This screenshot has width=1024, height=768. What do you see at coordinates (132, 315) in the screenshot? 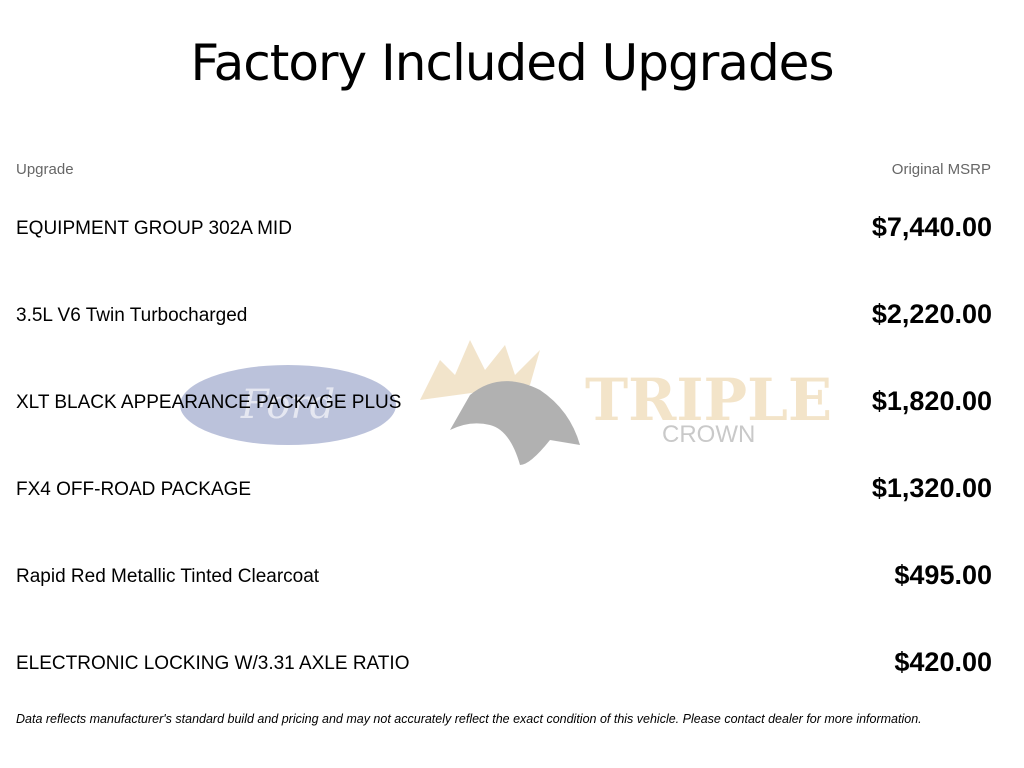
I see `upgrade-name: 3.5L V6 Twin Turbocharged` at bounding box center [132, 315].